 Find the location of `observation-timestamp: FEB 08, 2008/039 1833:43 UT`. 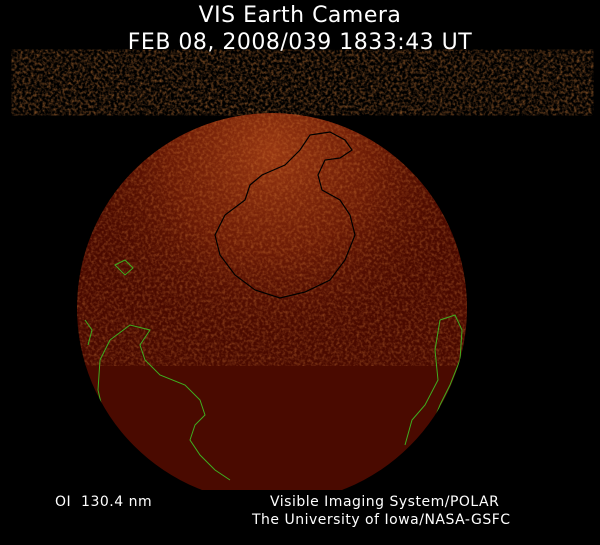

observation-timestamp: FEB 08, 2008/039 1833:43 UT is located at coordinates (300, 42).